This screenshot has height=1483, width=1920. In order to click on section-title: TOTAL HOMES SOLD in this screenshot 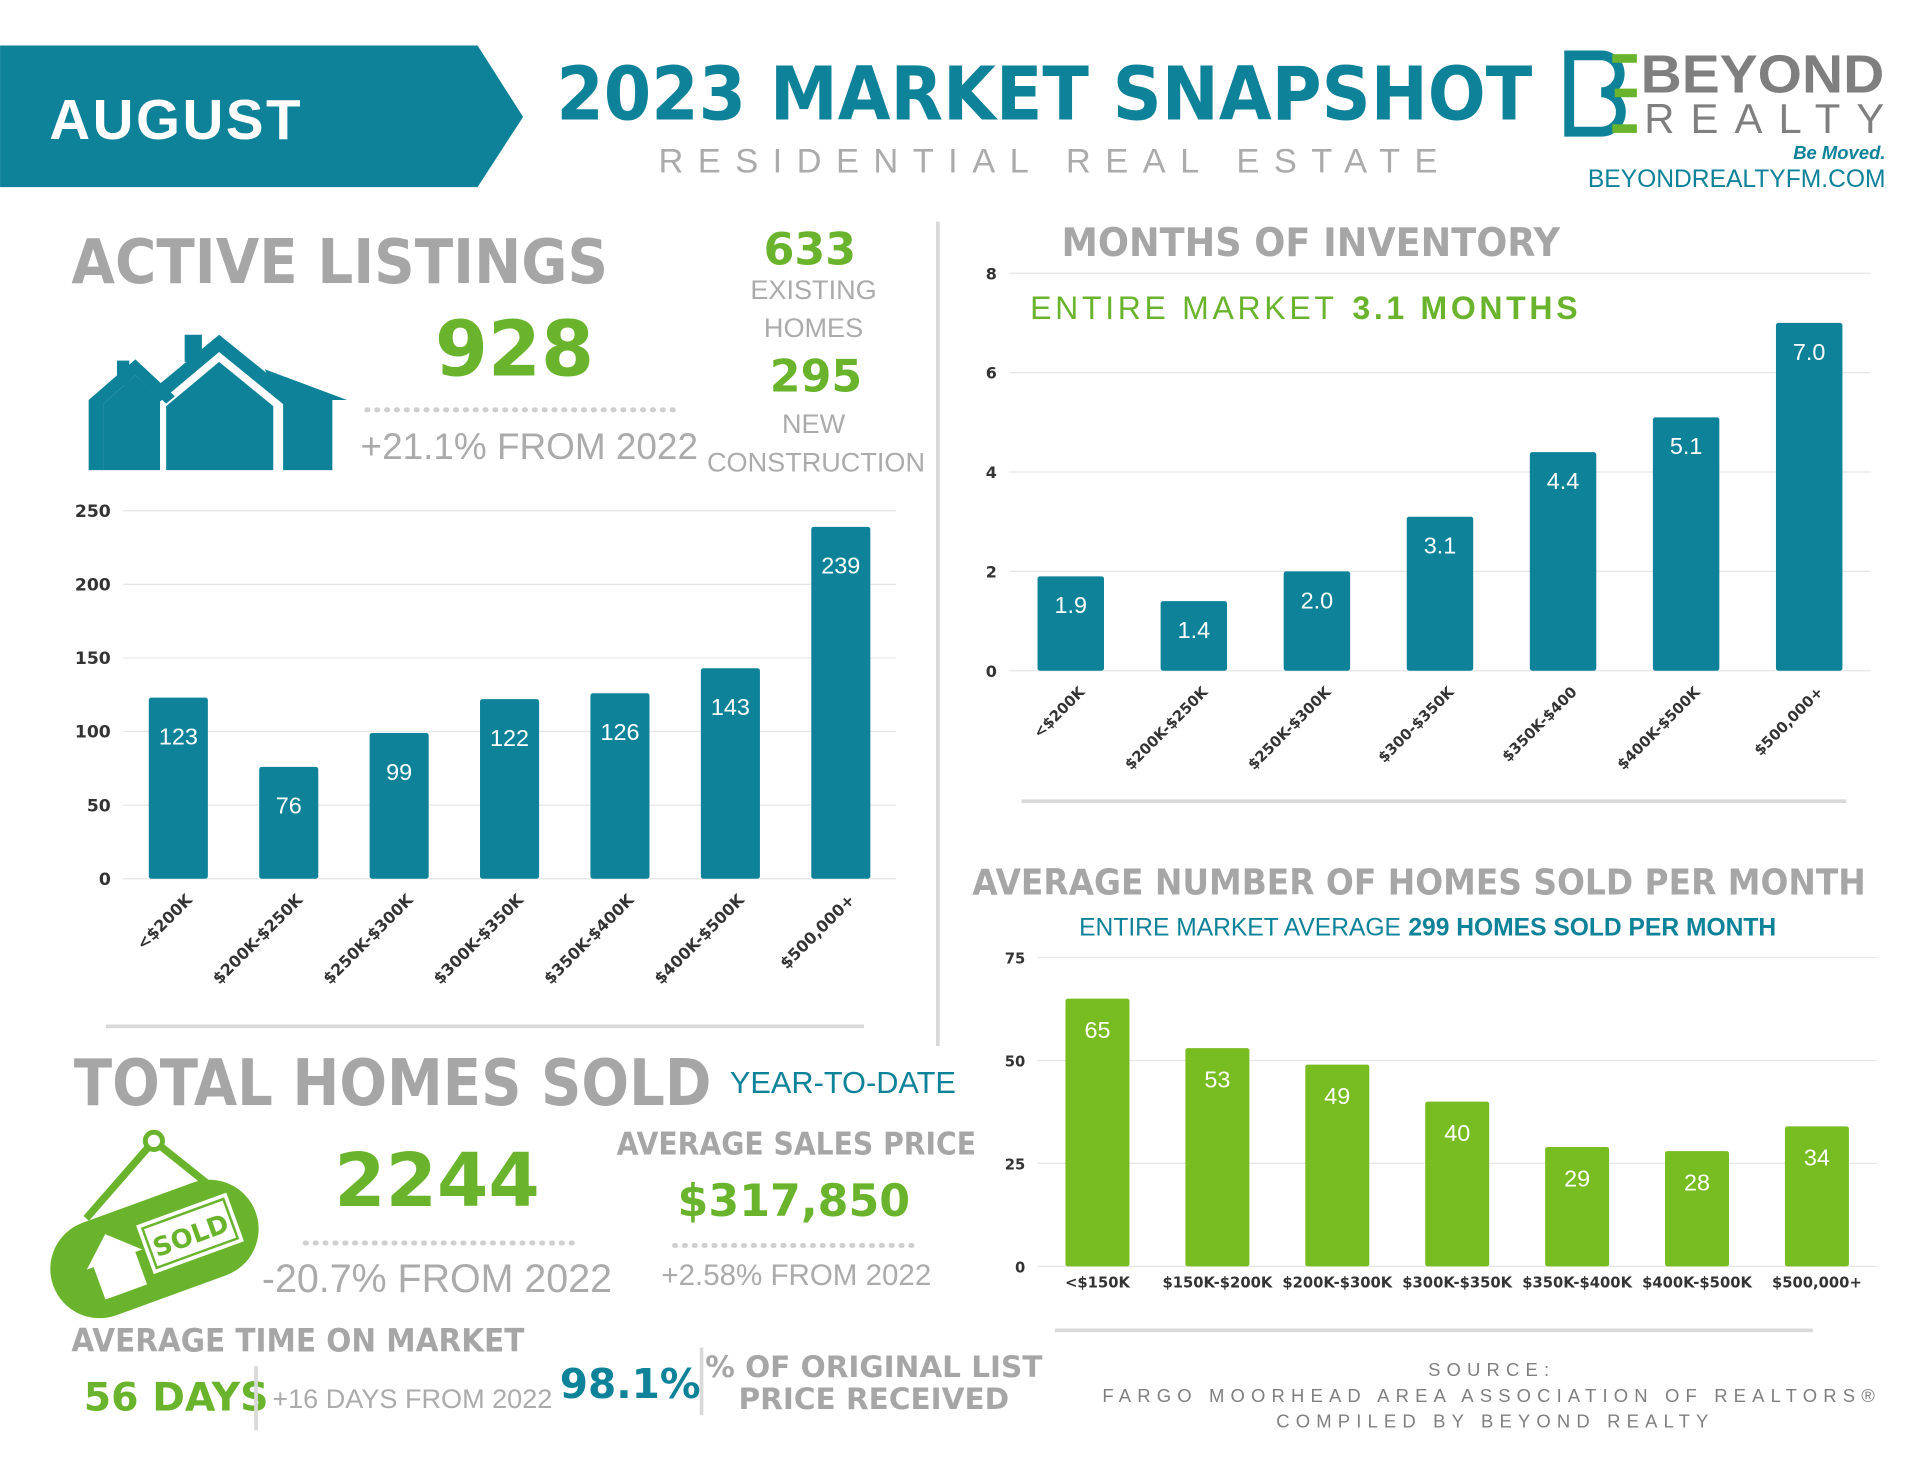, I will do `click(393, 1084)`.